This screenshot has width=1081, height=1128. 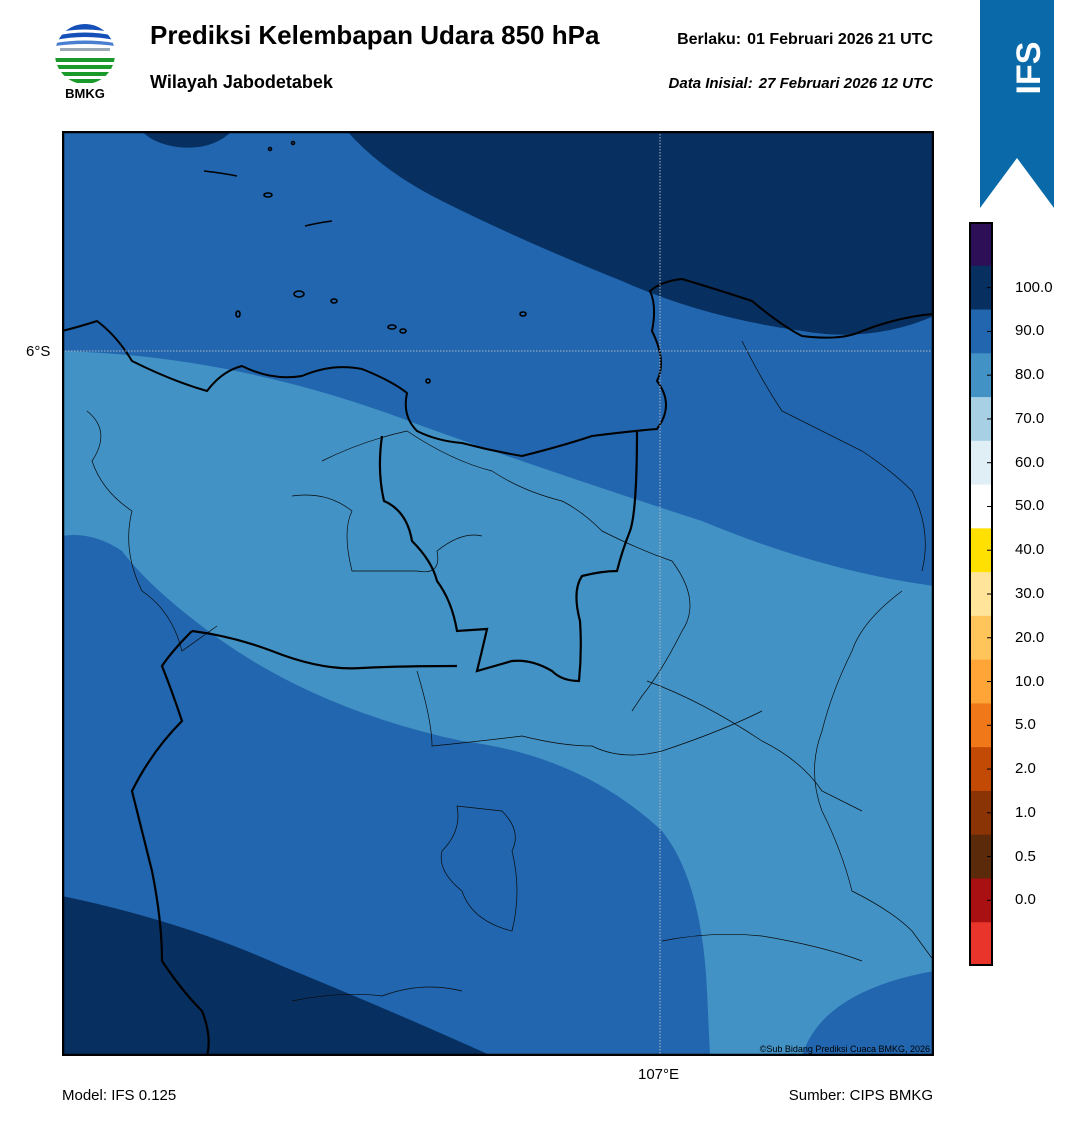 I want to click on valid-value: 01 Februari 2026 21 UTC, so click(x=840, y=39).